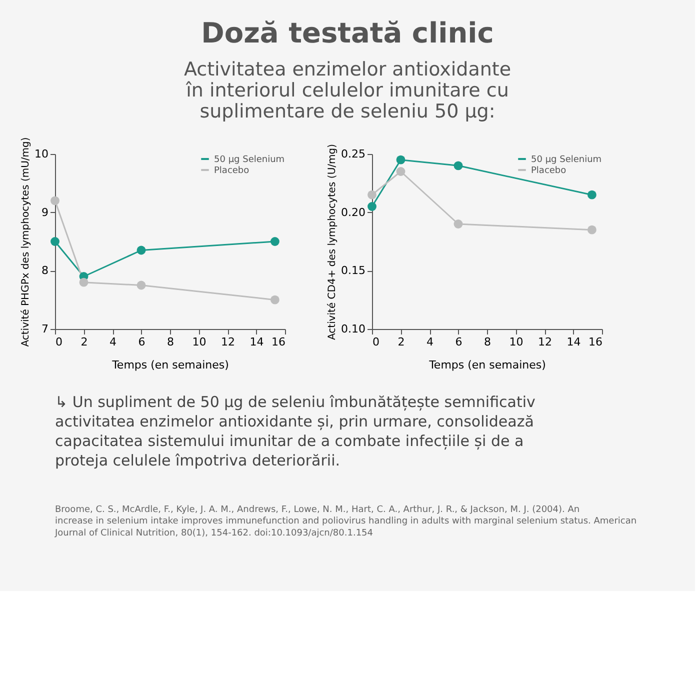 The height and width of the screenshot is (700, 700). What do you see at coordinates (45, 329) in the screenshot?
I see `y-tick-label: 7` at bounding box center [45, 329].